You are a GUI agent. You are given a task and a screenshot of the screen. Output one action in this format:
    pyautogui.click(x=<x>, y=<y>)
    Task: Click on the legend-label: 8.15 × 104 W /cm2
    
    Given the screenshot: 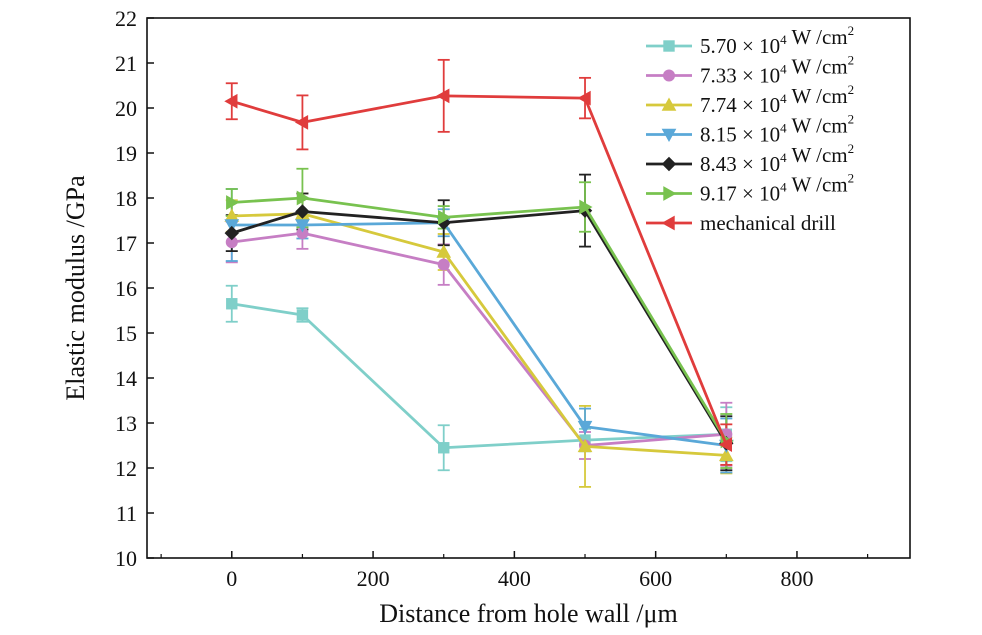 What is the action you would take?
    pyautogui.click(x=777, y=129)
    